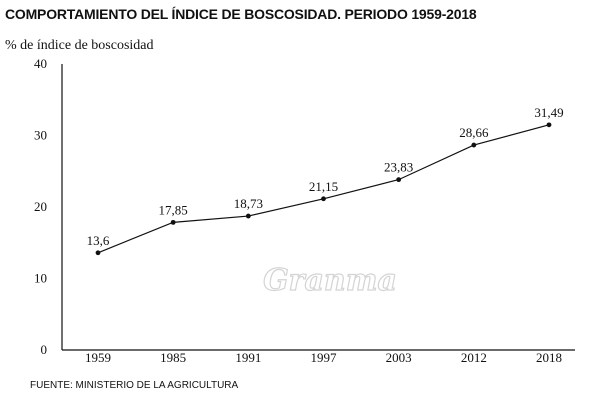  What do you see at coordinates (40, 135) in the screenshot?
I see `y-tick-label: 30` at bounding box center [40, 135].